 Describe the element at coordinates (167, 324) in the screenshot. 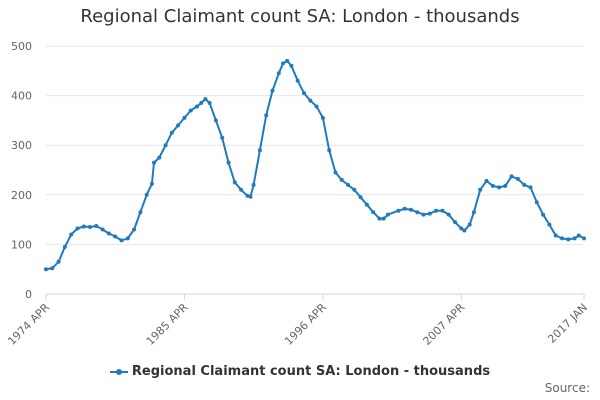

I see `x-tick-label: 1985 APR` at that location.